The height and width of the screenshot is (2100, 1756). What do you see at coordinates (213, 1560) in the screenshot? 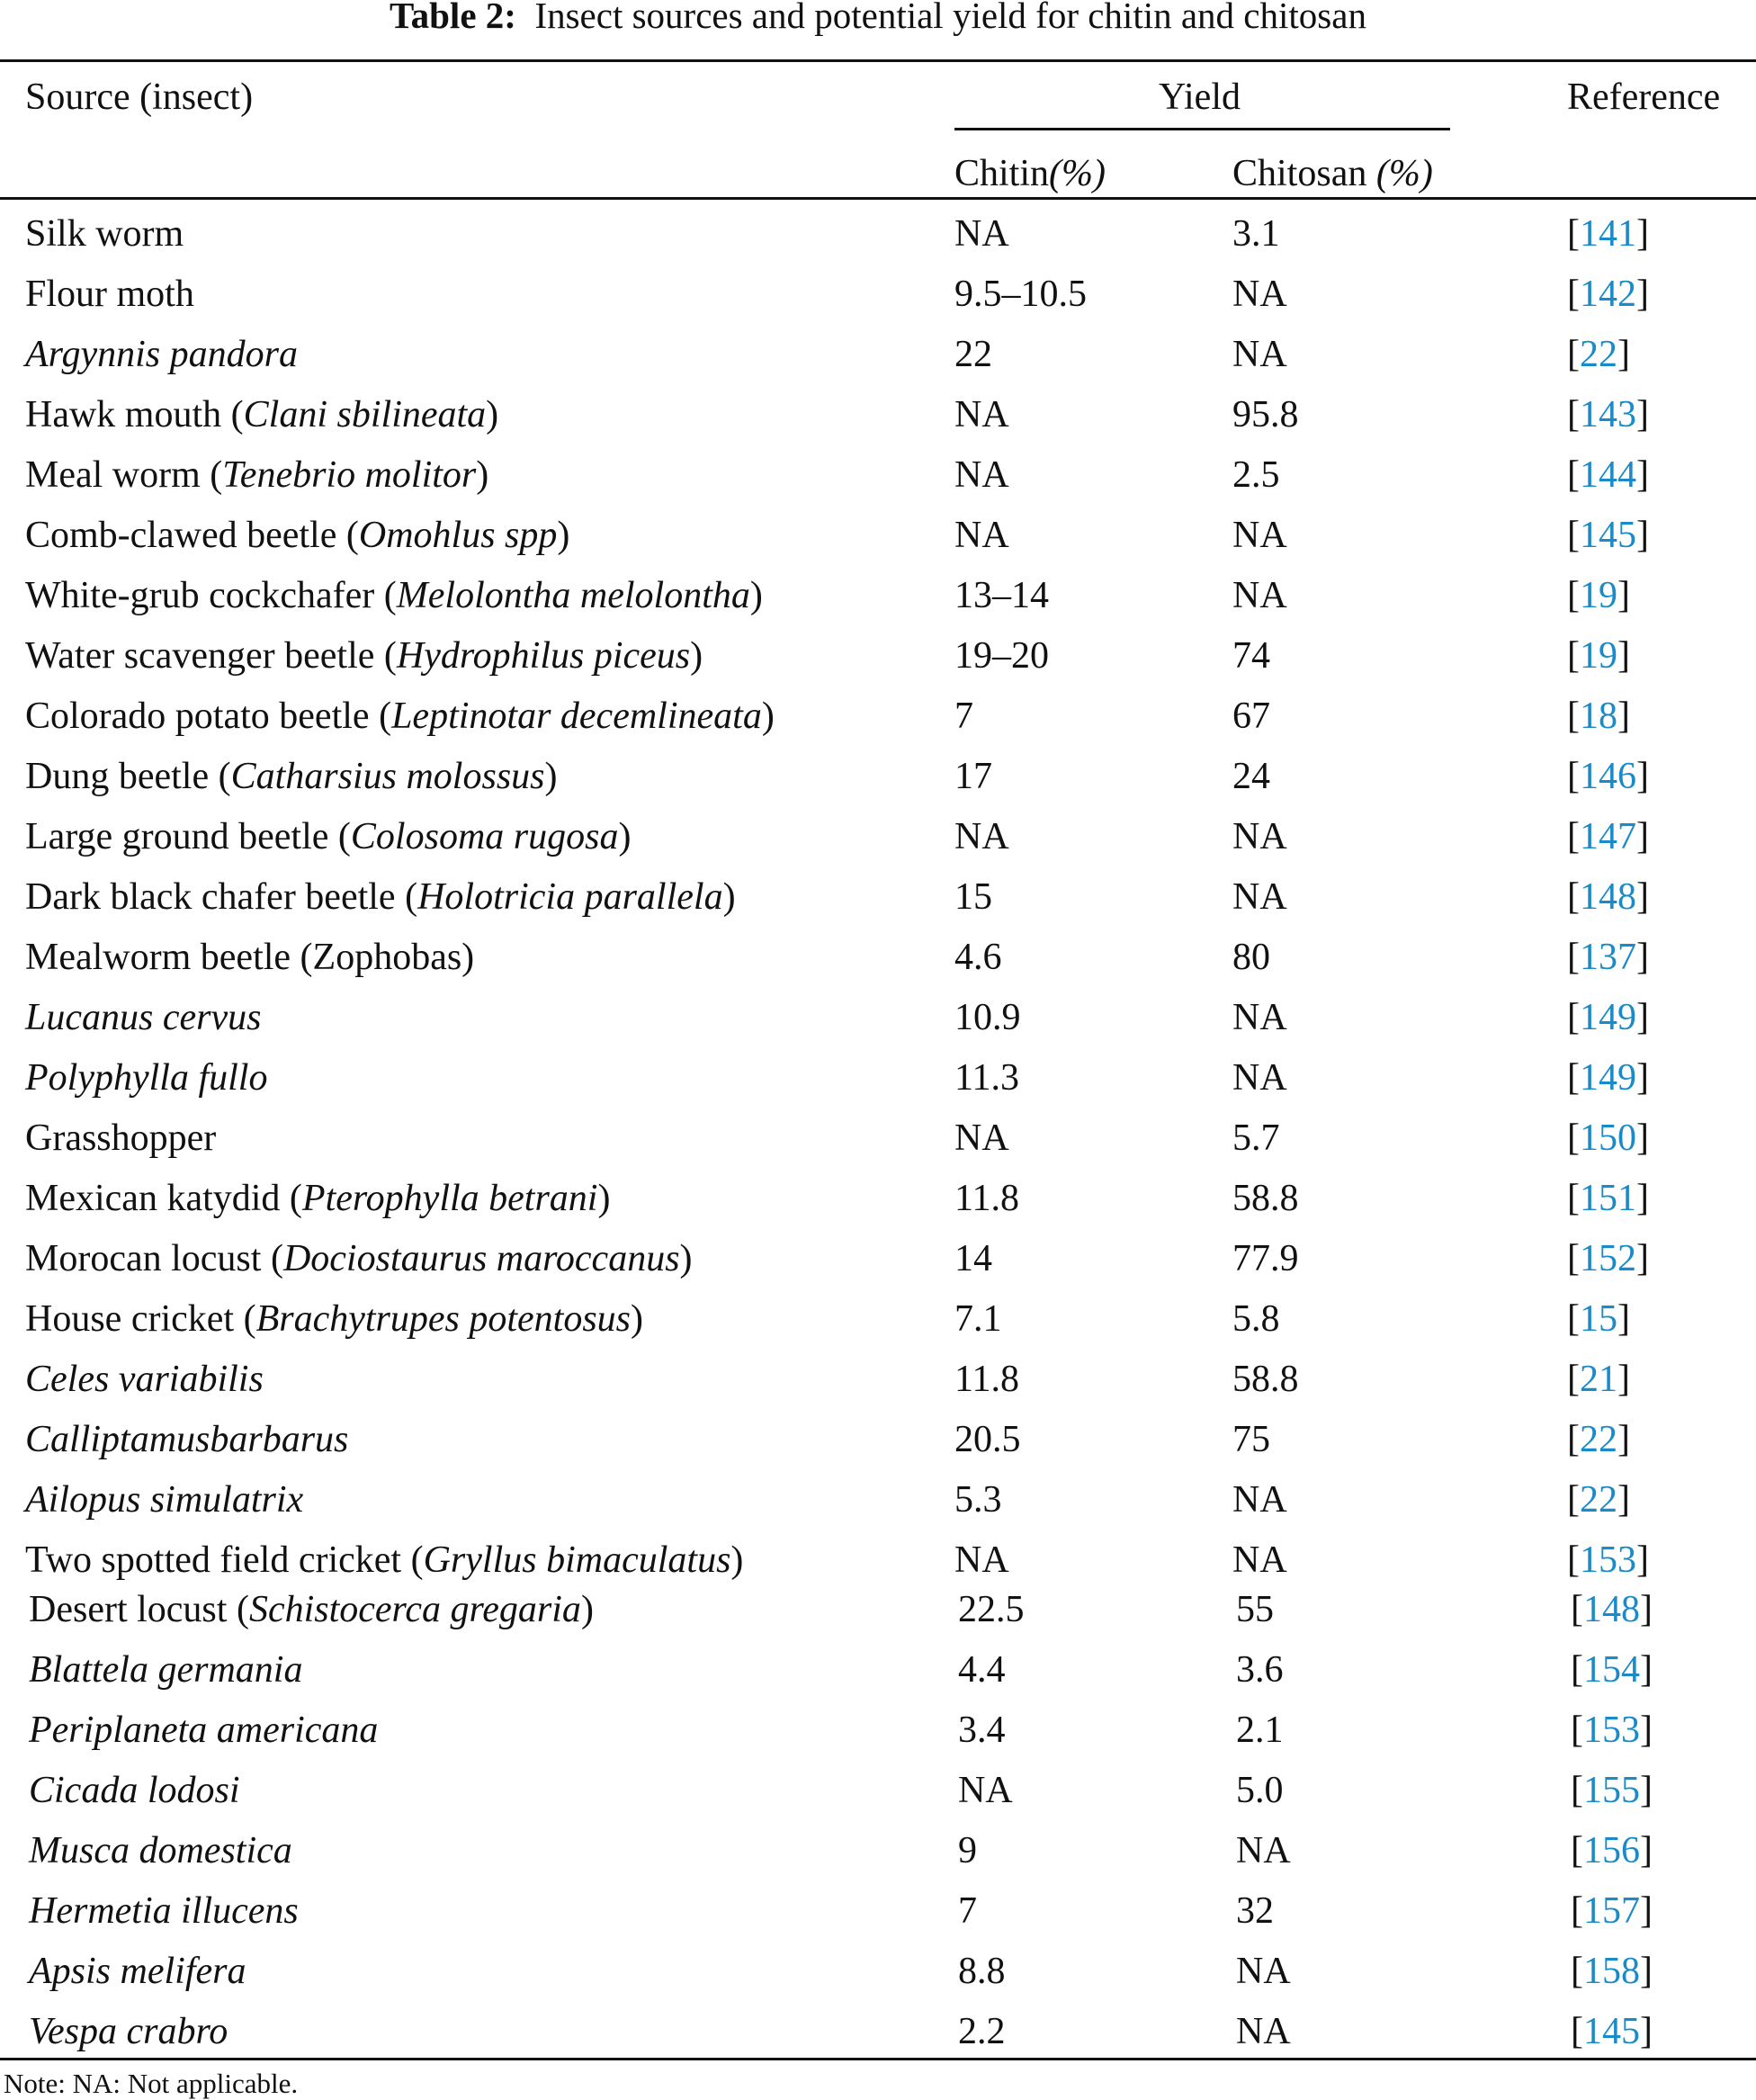
I see `common-name: Two spotted field cricket` at bounding box center [213, 1560].